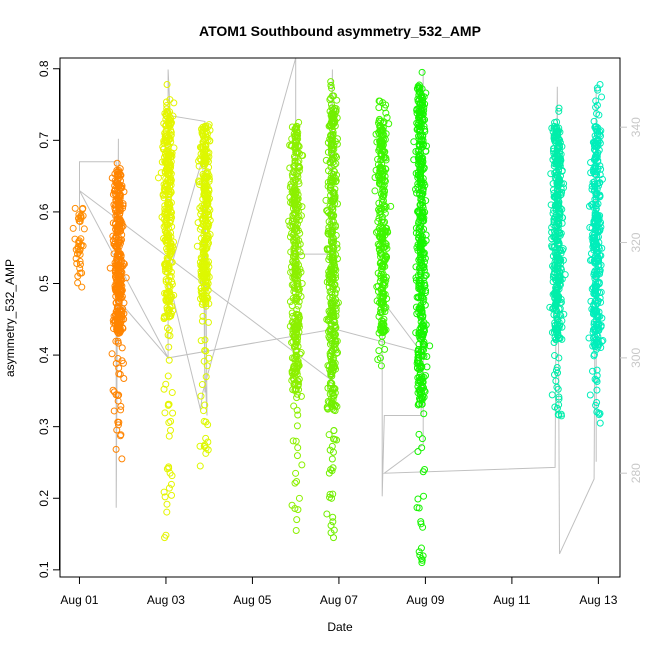 Image resolution: width=650 pixels, height=650 pixels. What do you see at coordinates (339, 600) in the screenshot?
I see `x-tick-label: Aug 07` at bounding box center [339, 600].